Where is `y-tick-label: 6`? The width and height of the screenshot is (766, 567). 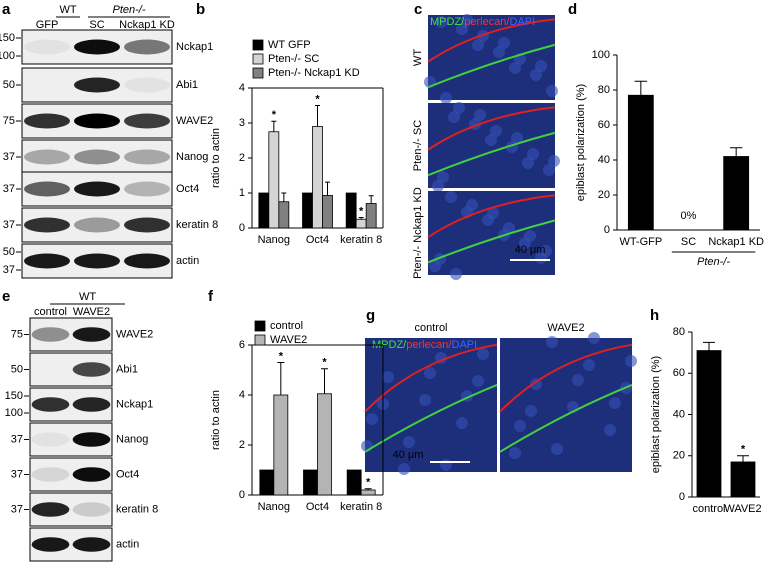
y-tick-label: 6 is located at coordinates (242, 345).